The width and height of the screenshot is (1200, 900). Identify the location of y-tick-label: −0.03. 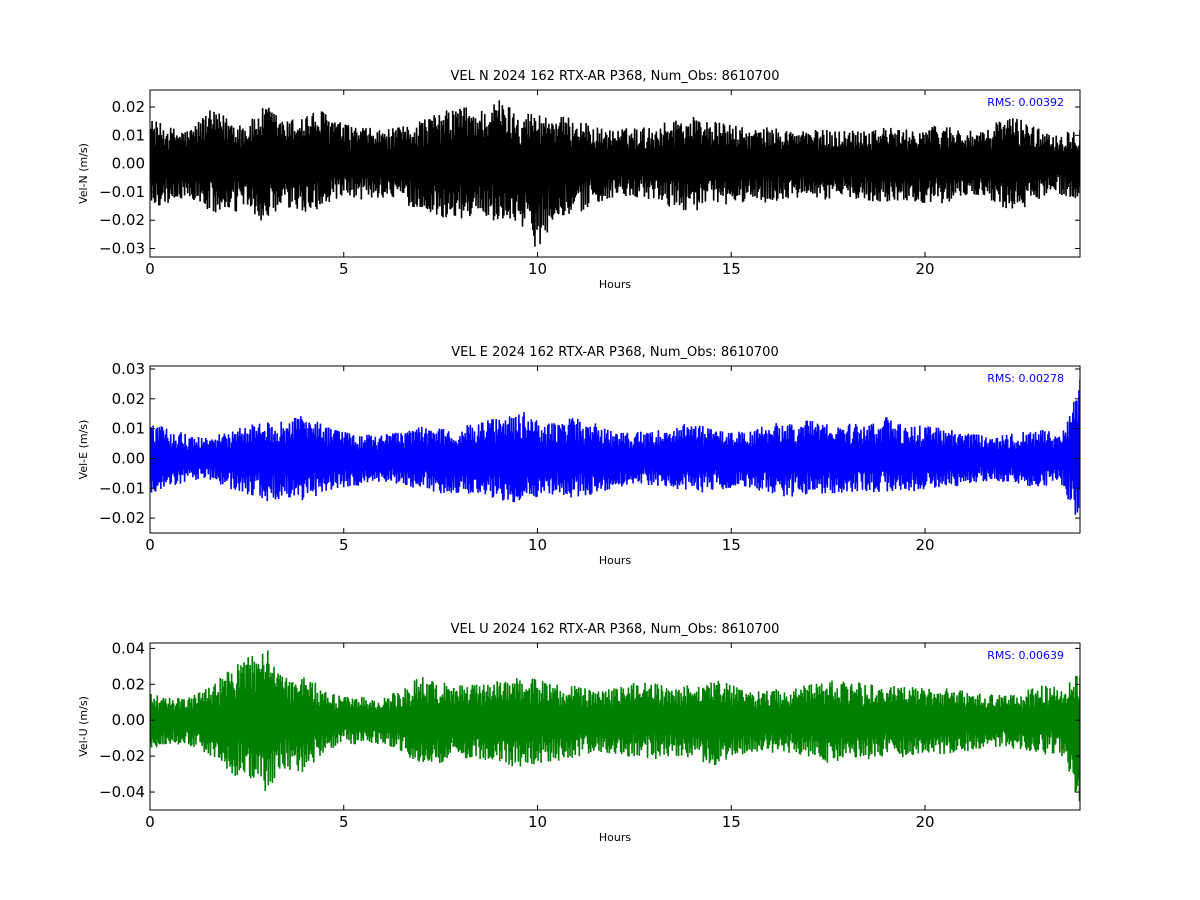
(122, 249).